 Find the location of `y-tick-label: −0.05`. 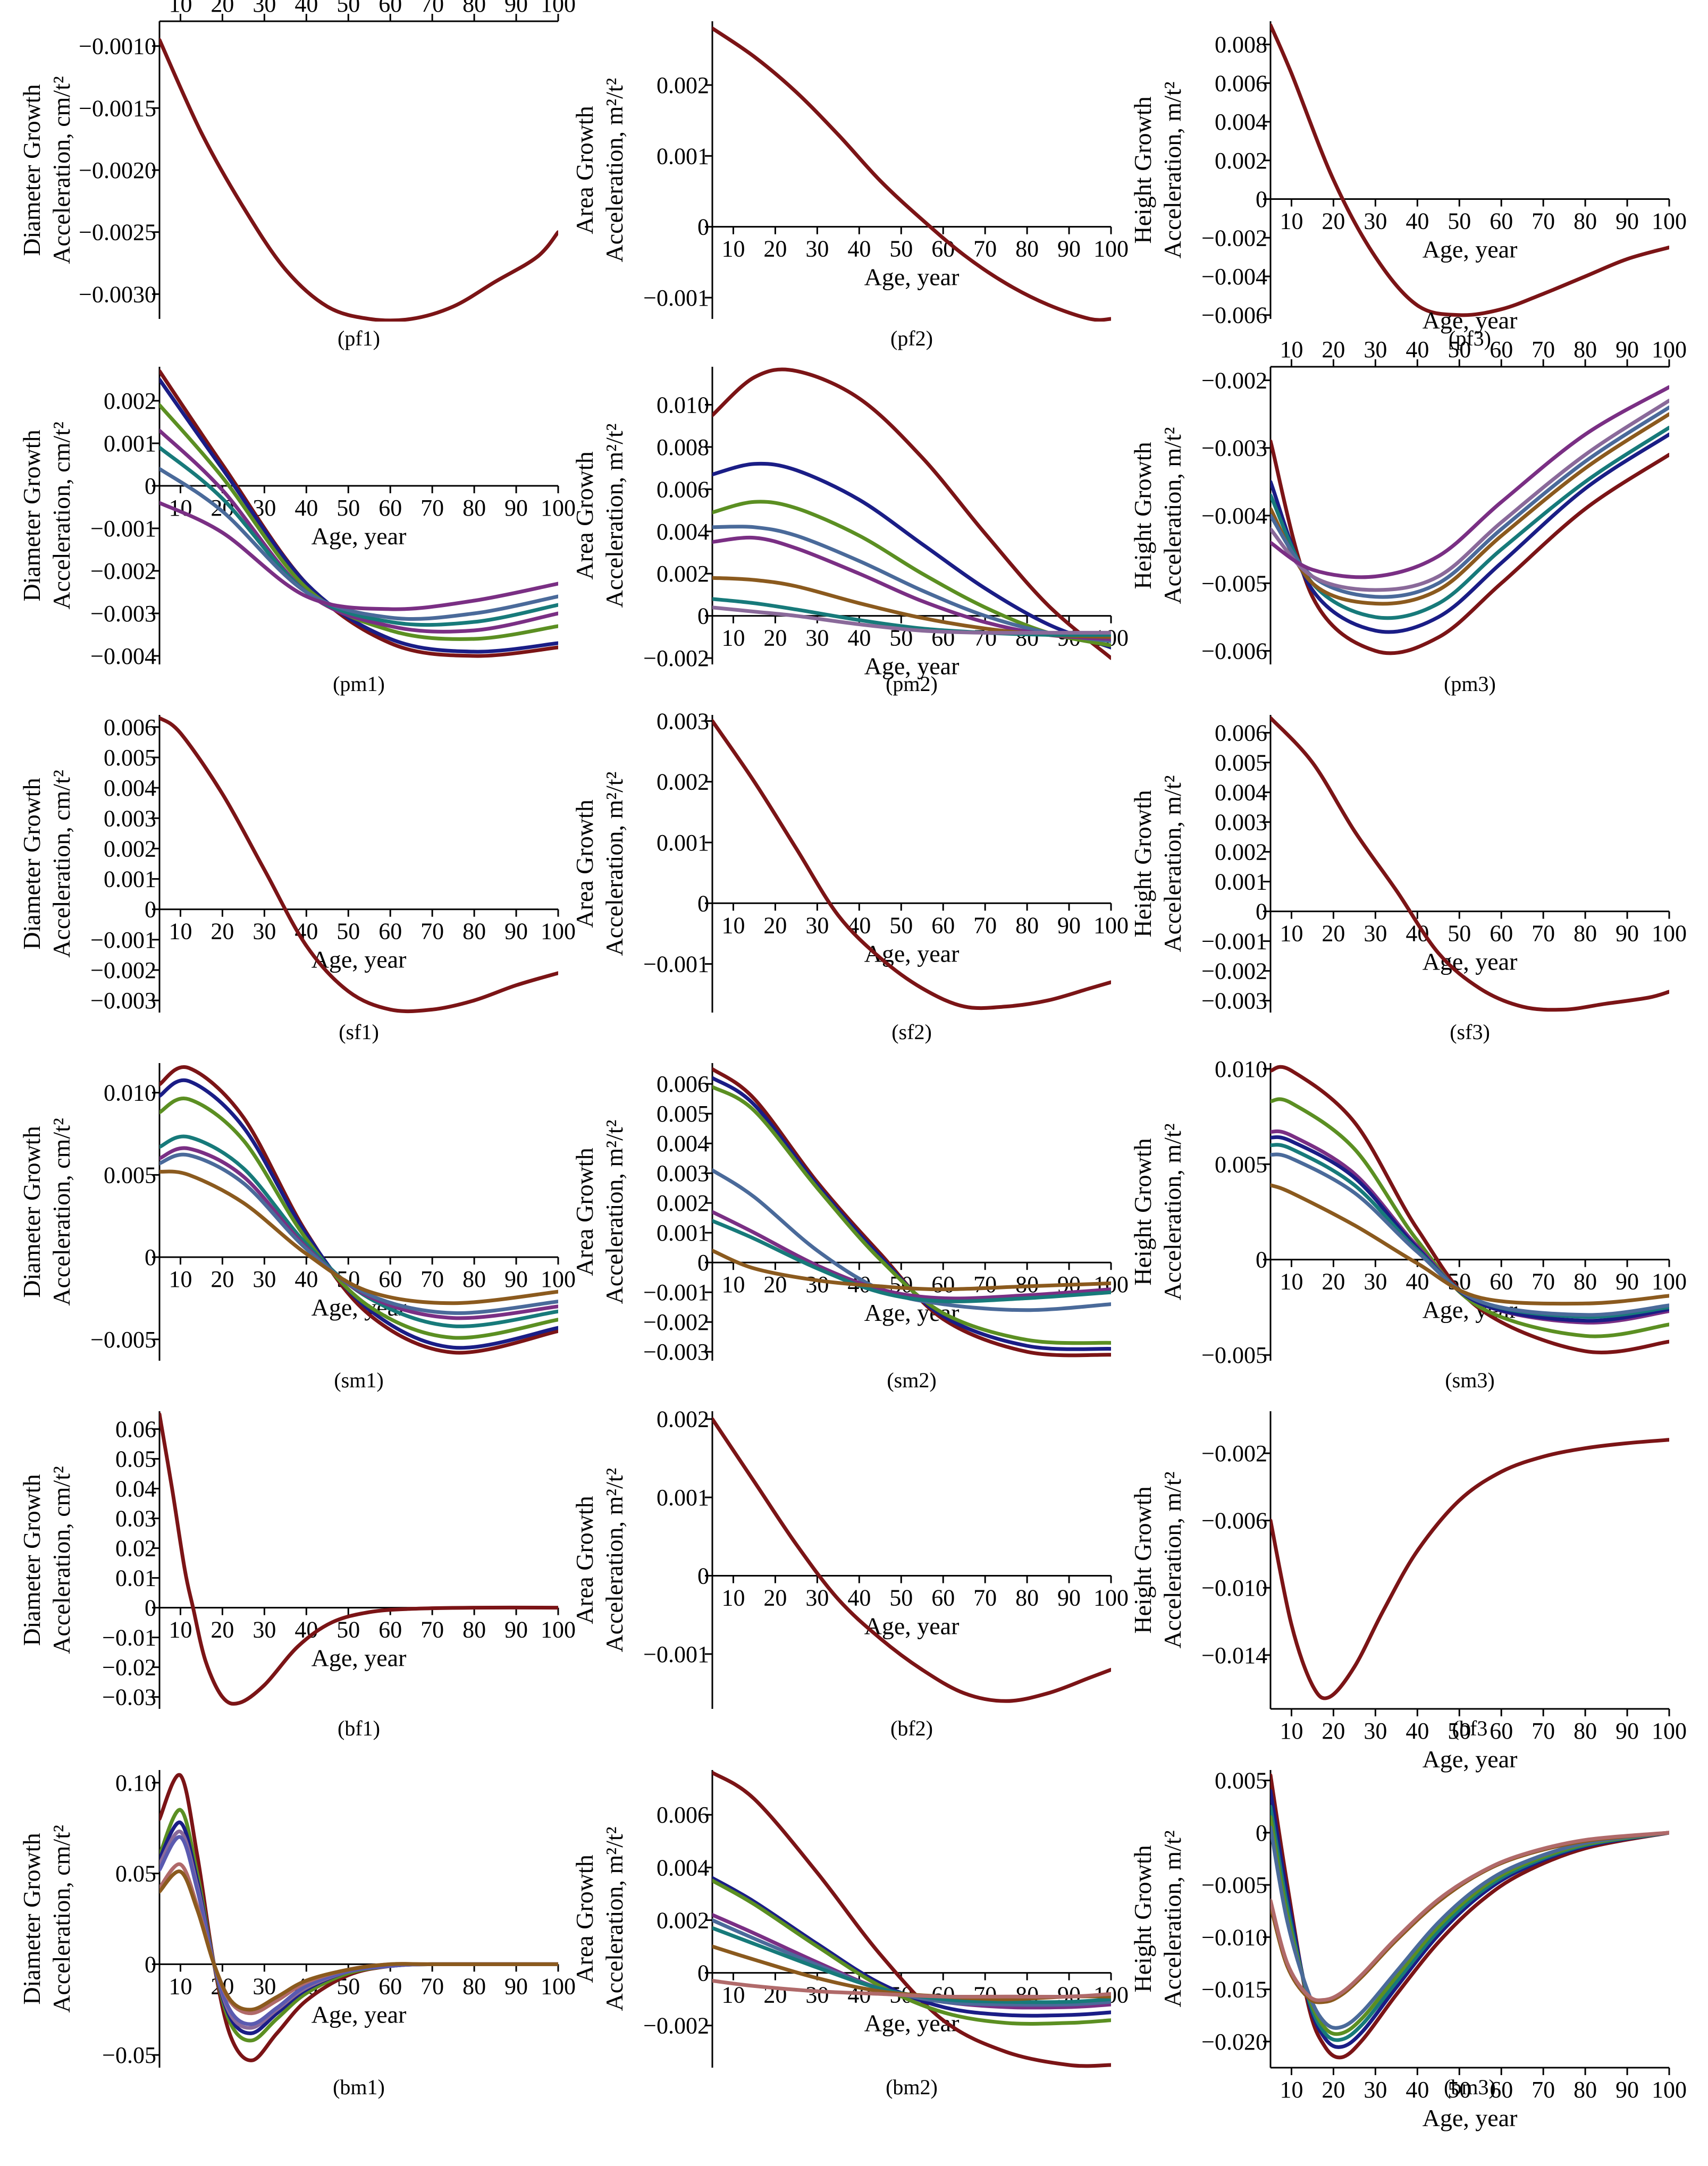

y-tick-label: −0.05 is located at coordinates (129, 2055).